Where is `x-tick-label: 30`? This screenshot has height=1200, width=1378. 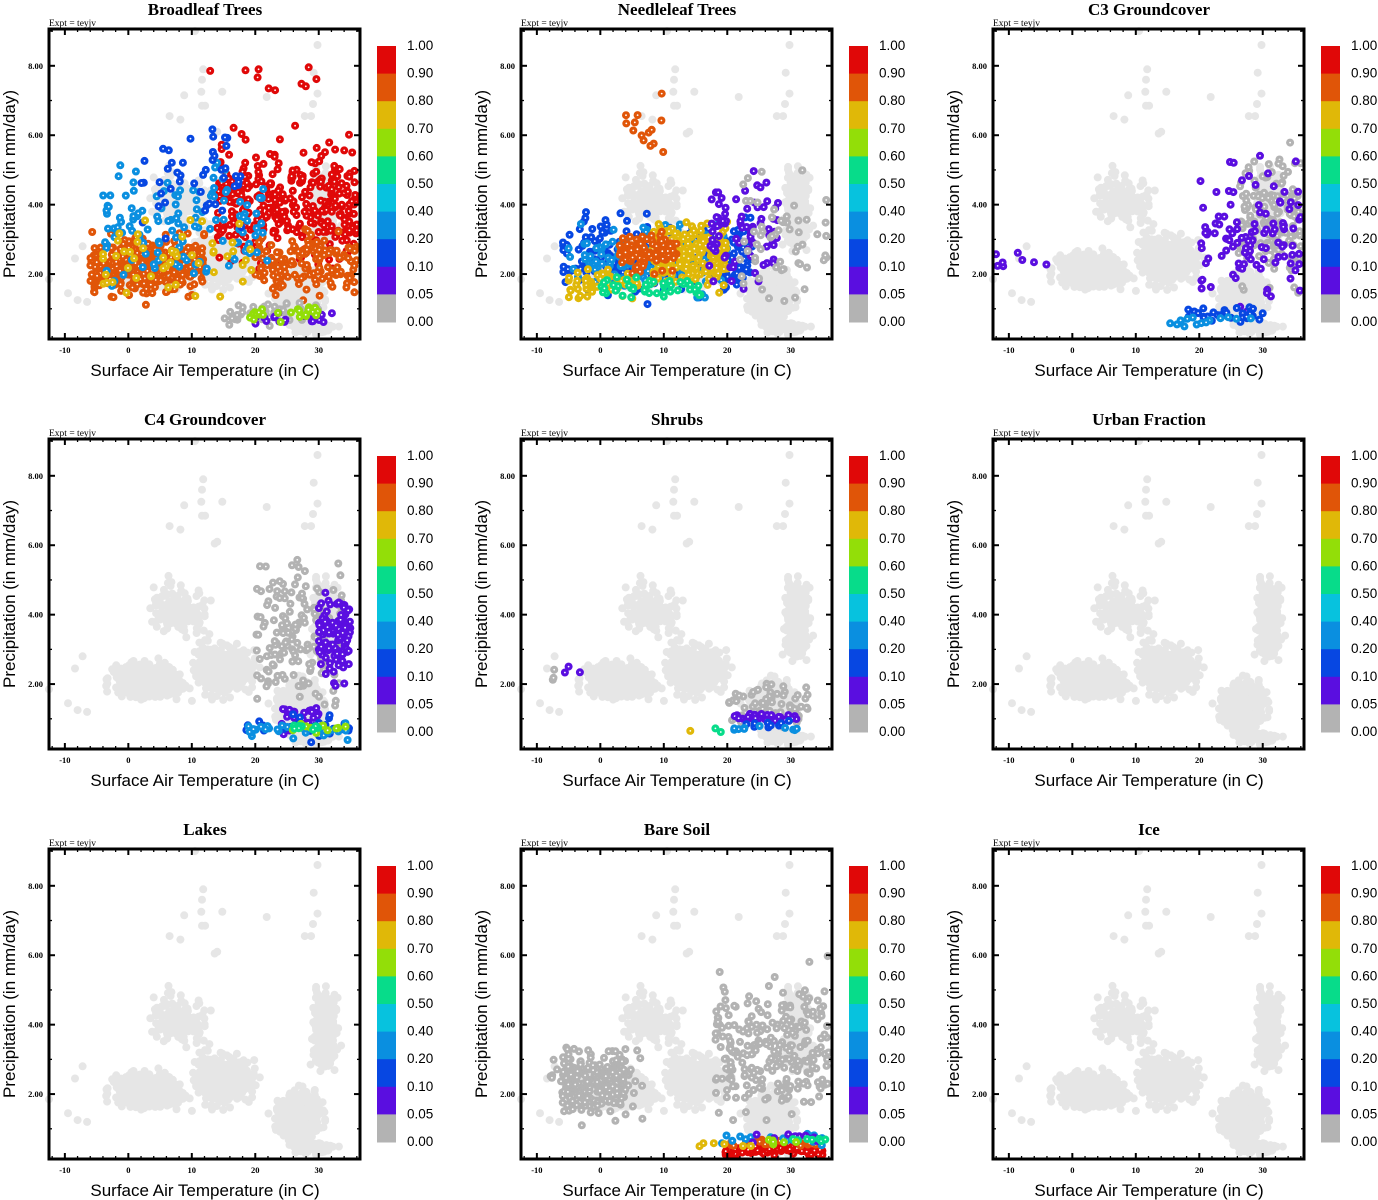
x-tick-label: 30 is located at coordinates (318, 350).